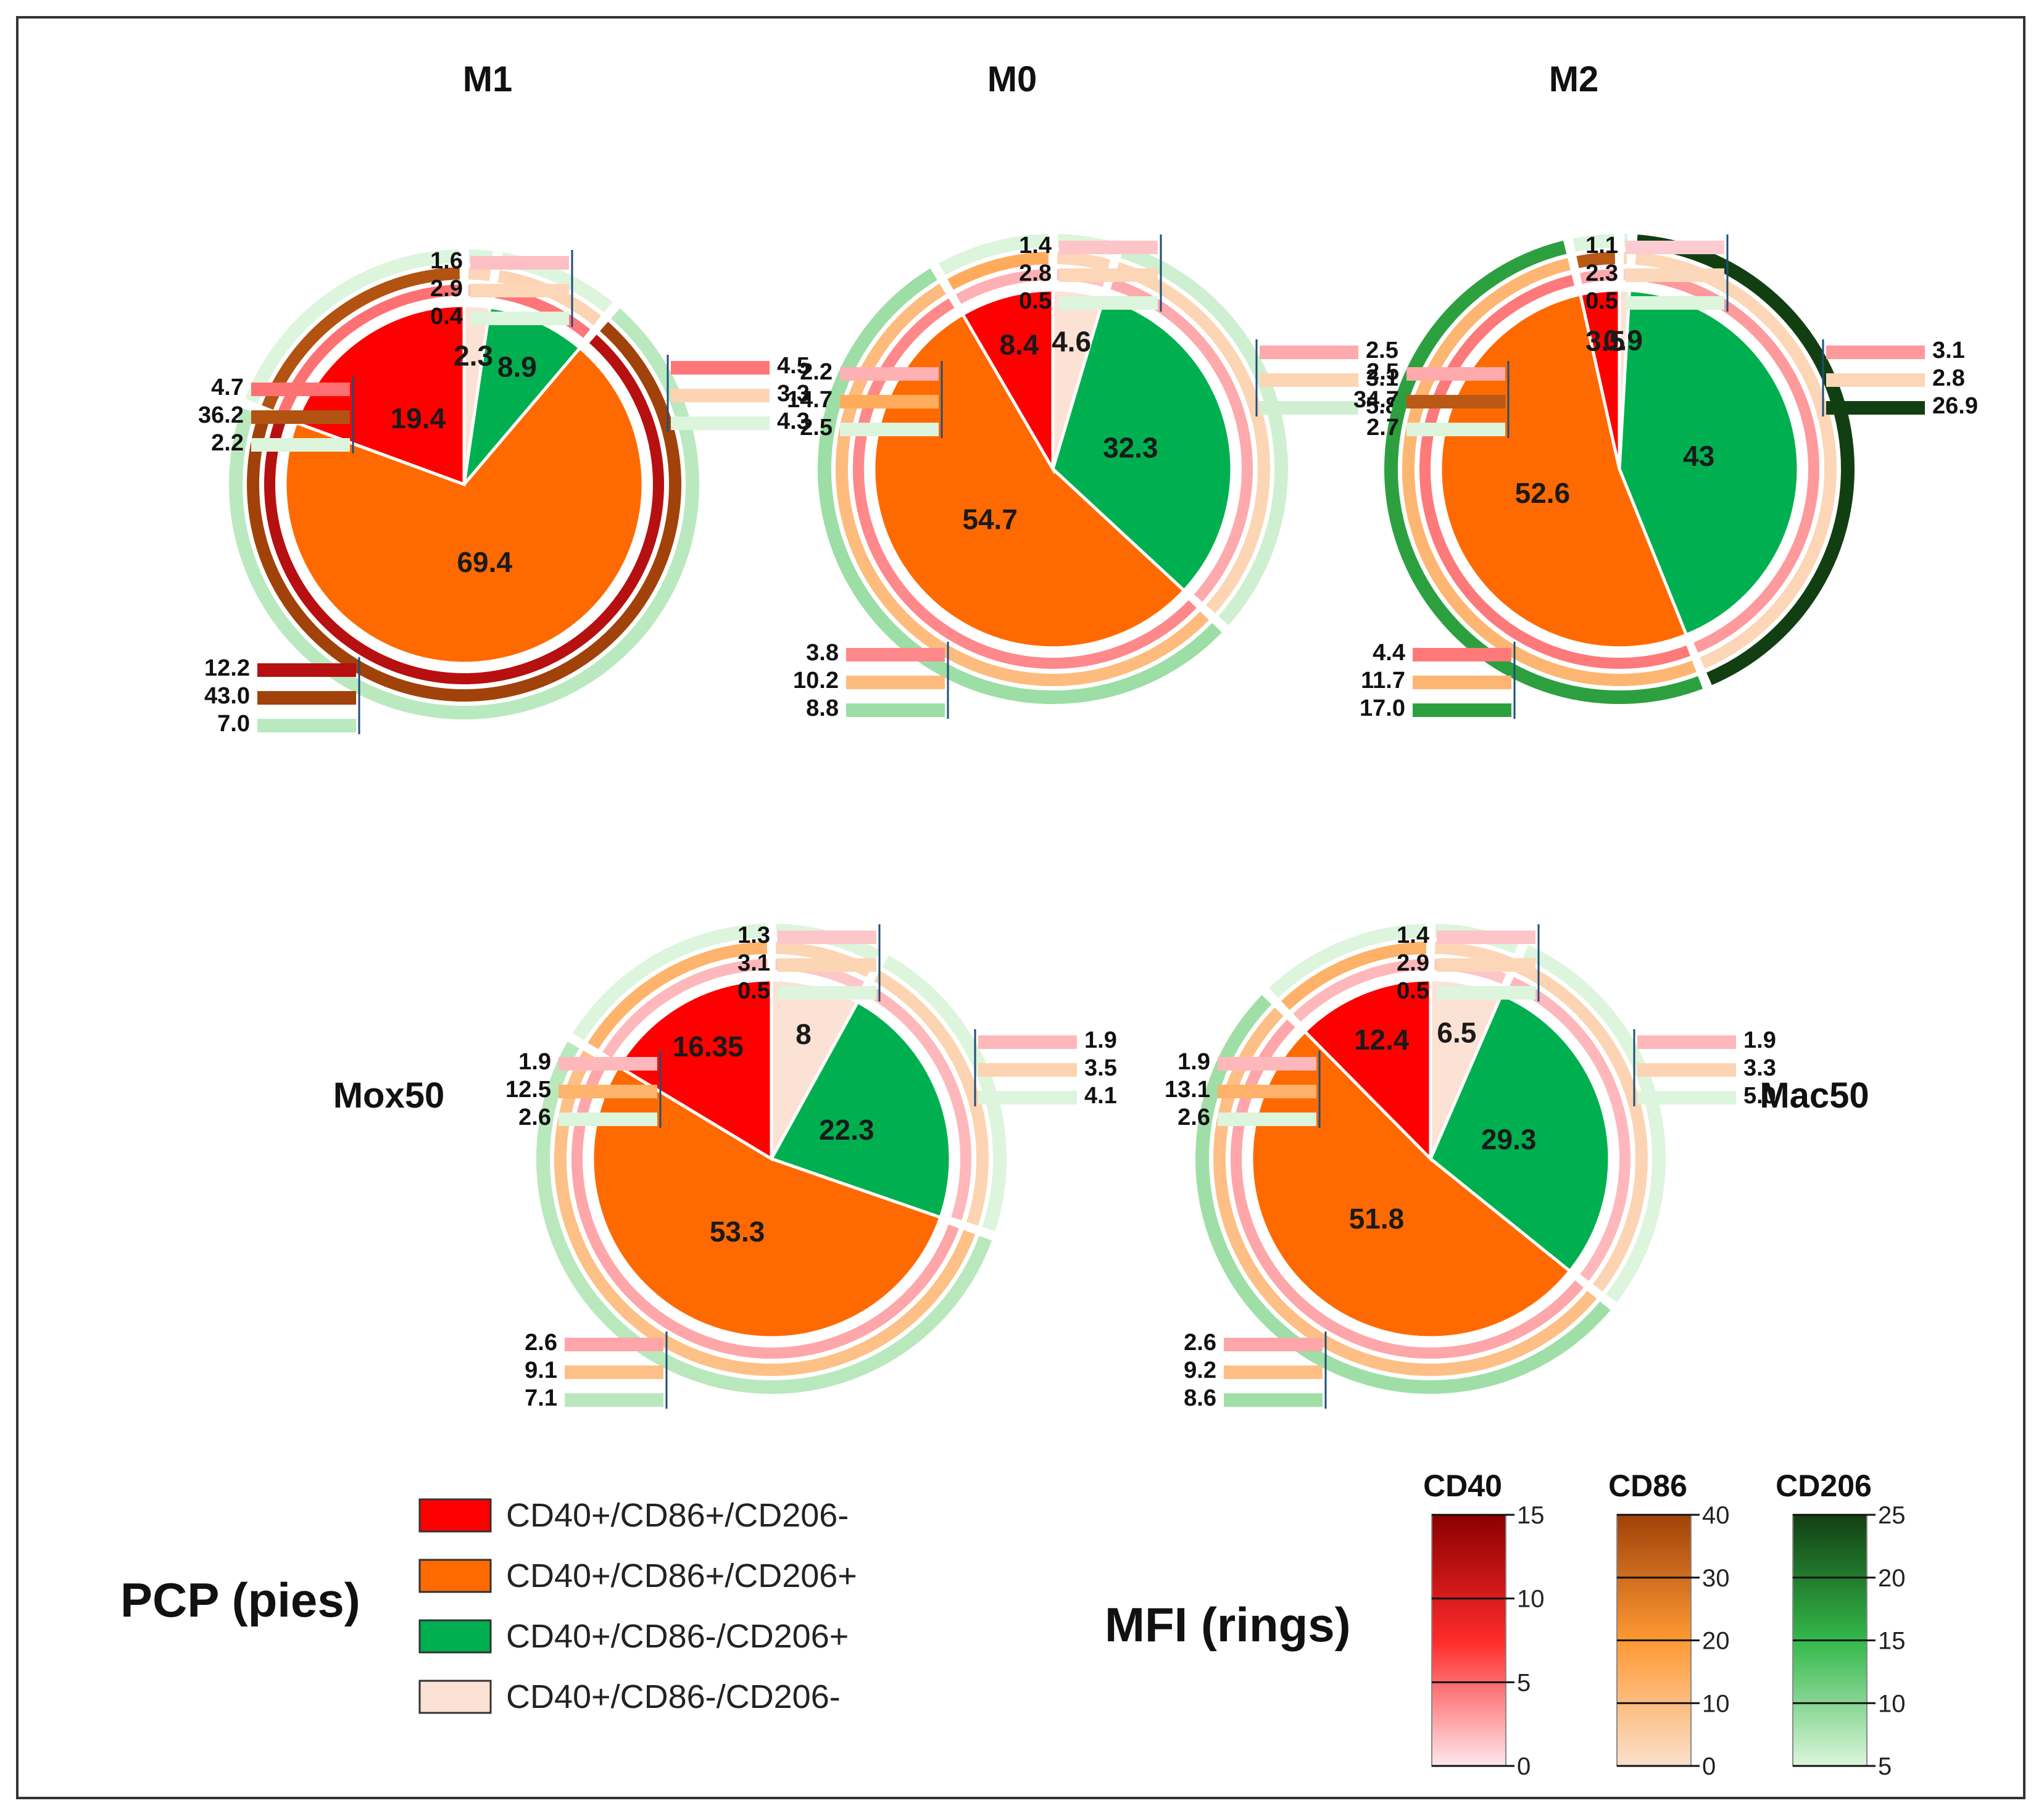 This screenshot has width=2044, height=1819. What do you see at coordinates (1509, 1140) in the screenshot?
I see `pie-value-label: 29.3` at bounding box center [1509, 1140].